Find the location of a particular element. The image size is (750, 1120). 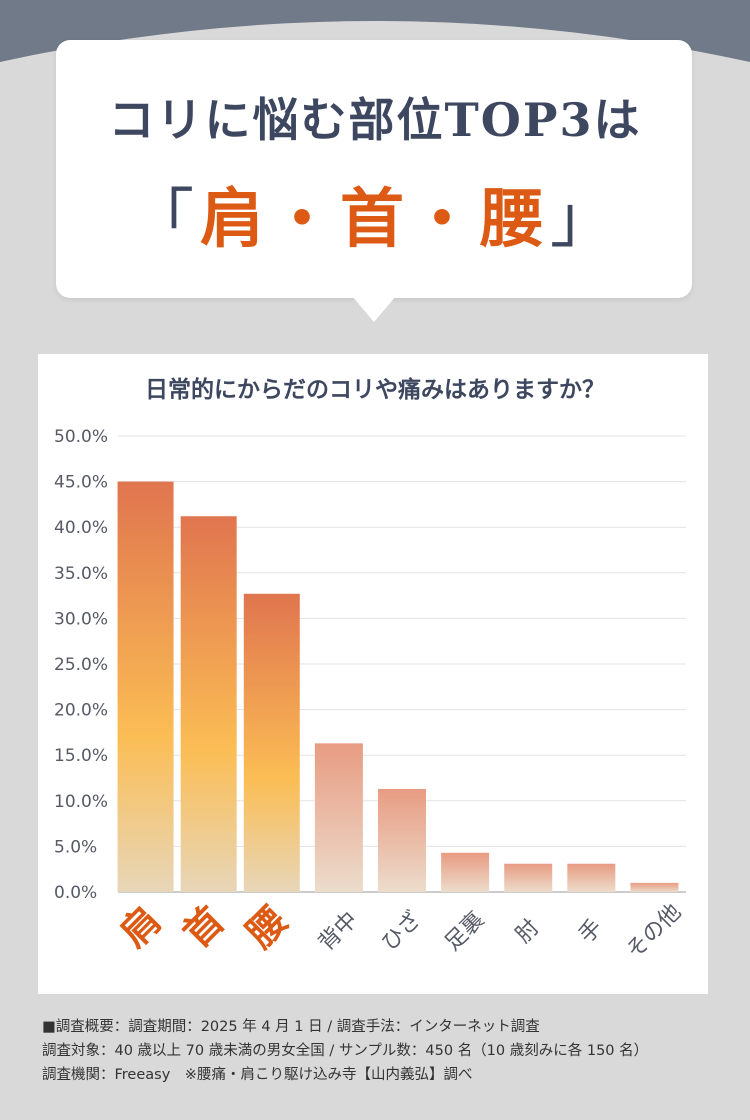

y-tick-label: 0.0% is located at coordinates (75, 893).